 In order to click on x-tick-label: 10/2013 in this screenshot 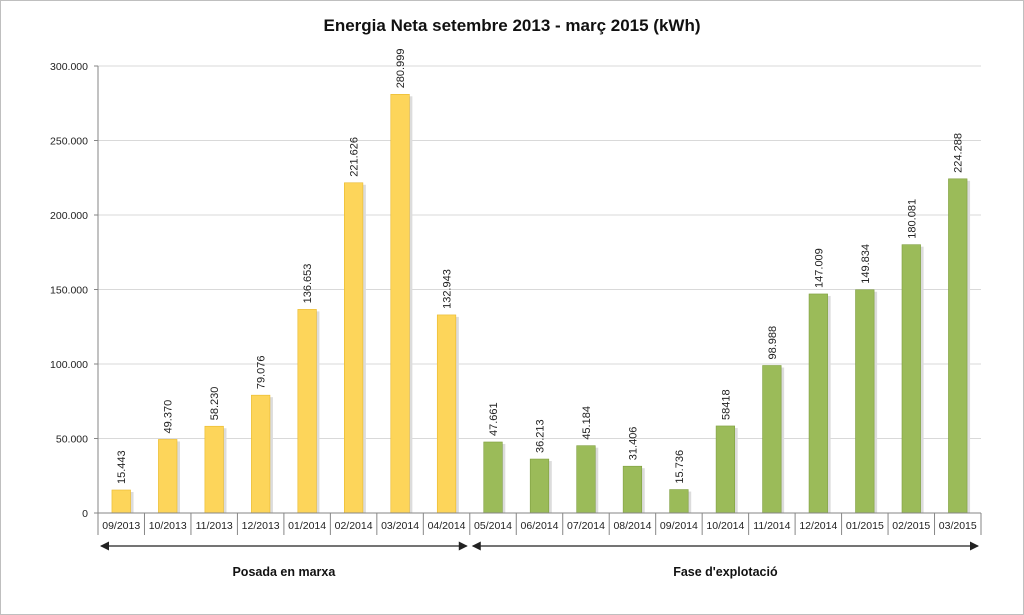, I will do `click(168, 526)`.